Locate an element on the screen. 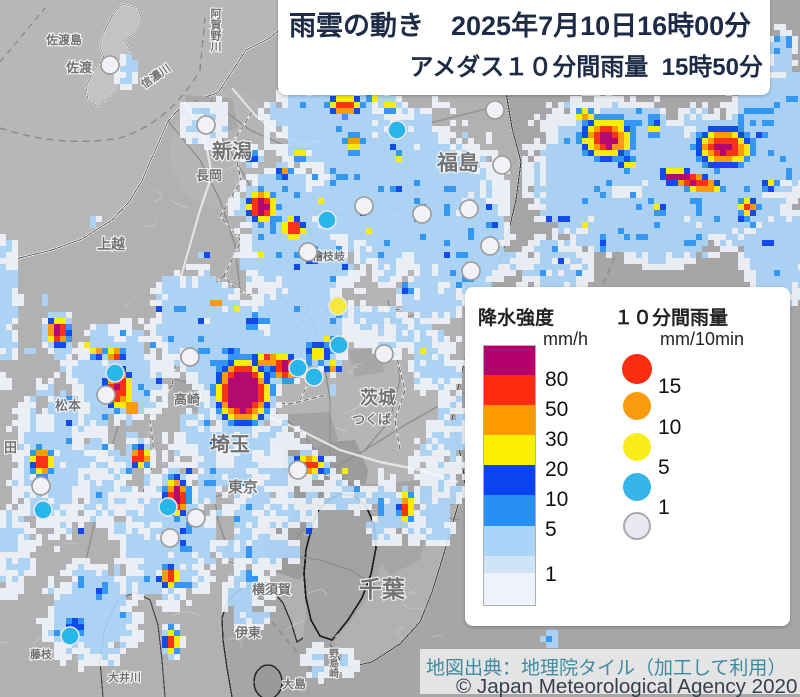 The width and height of the screenshot is (800, 697). svg-text: 松本 is located at coordinates (68, 405).